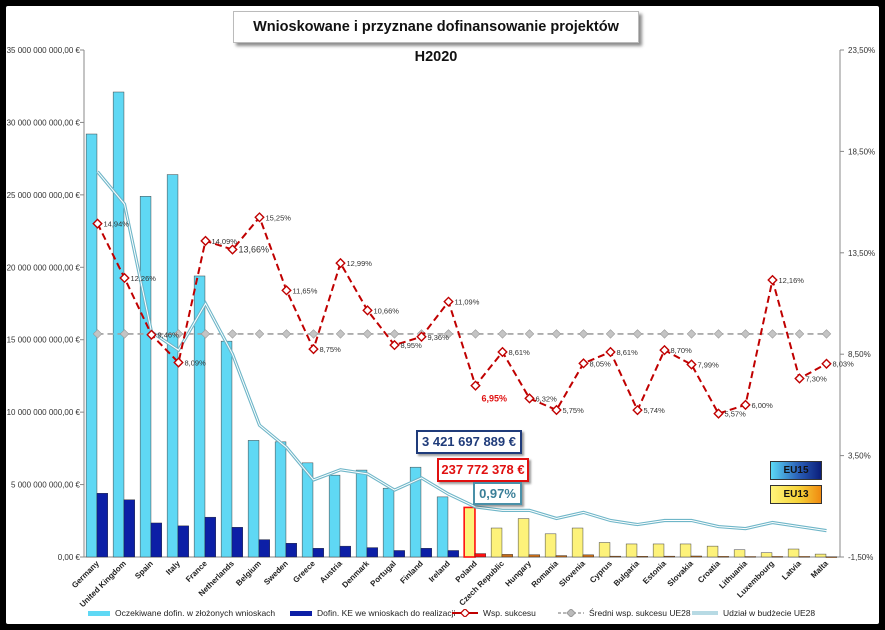 This screenshot has height=630, width=885. Describe the element at coordinates (859, 456) in the screenshot. I see `y-right-tick-label: 3,50%` at that location.